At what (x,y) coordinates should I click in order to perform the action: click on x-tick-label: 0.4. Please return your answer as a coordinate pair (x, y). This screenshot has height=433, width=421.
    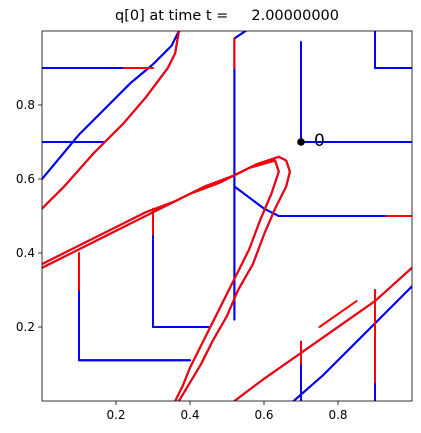
    Looking at the image, I should click on (189, 415).